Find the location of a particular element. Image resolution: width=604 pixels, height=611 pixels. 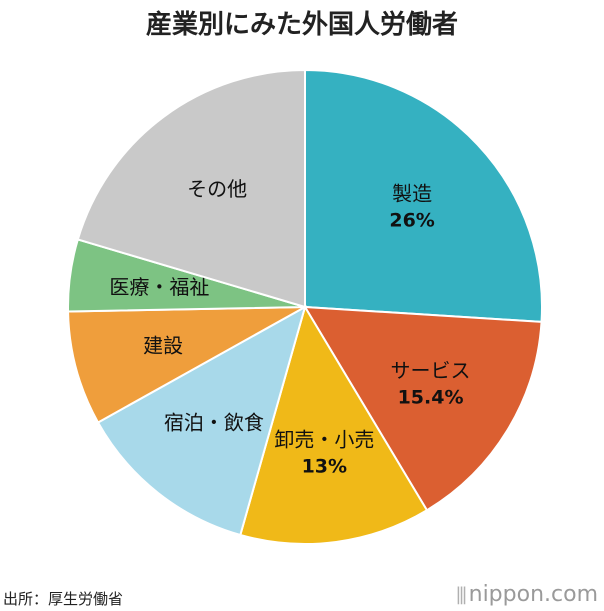

slice-label: サービス is located at coordinates (431, 370).